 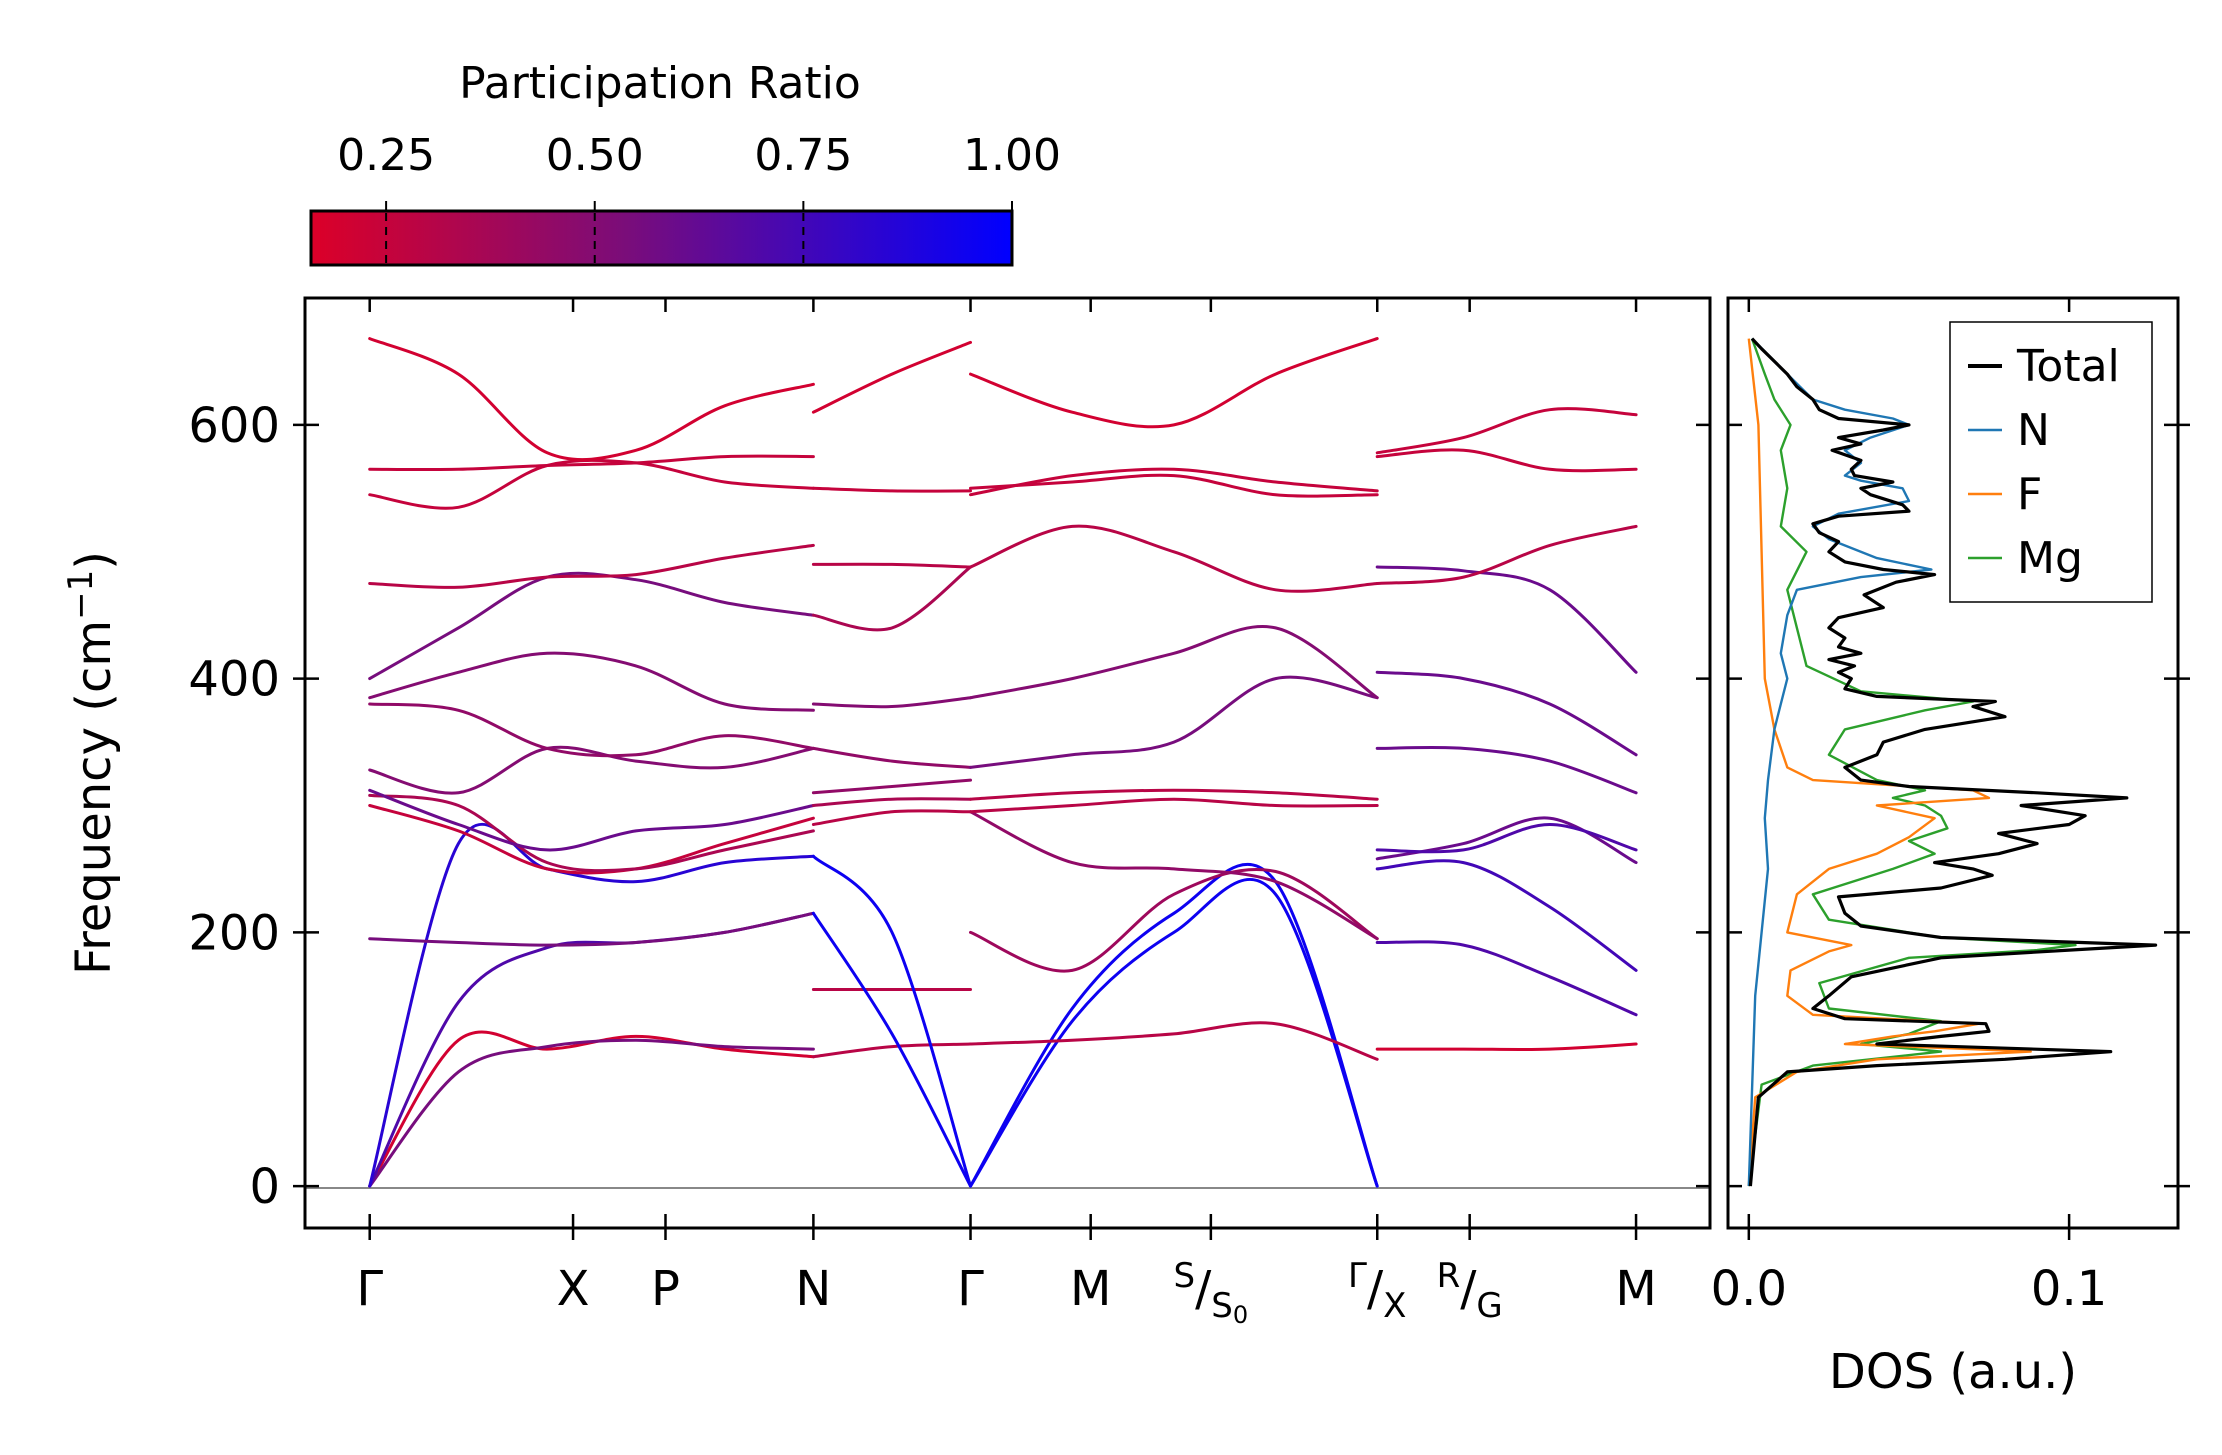 I want to click on colorbar-title: Participation Ratio, so click(x=660, y=83).